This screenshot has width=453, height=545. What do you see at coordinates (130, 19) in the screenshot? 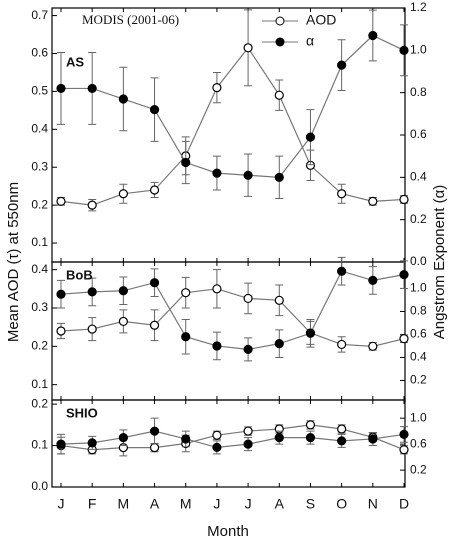
I see `annotation: MODIS (2001-06)` at bounding box center [130, 19].